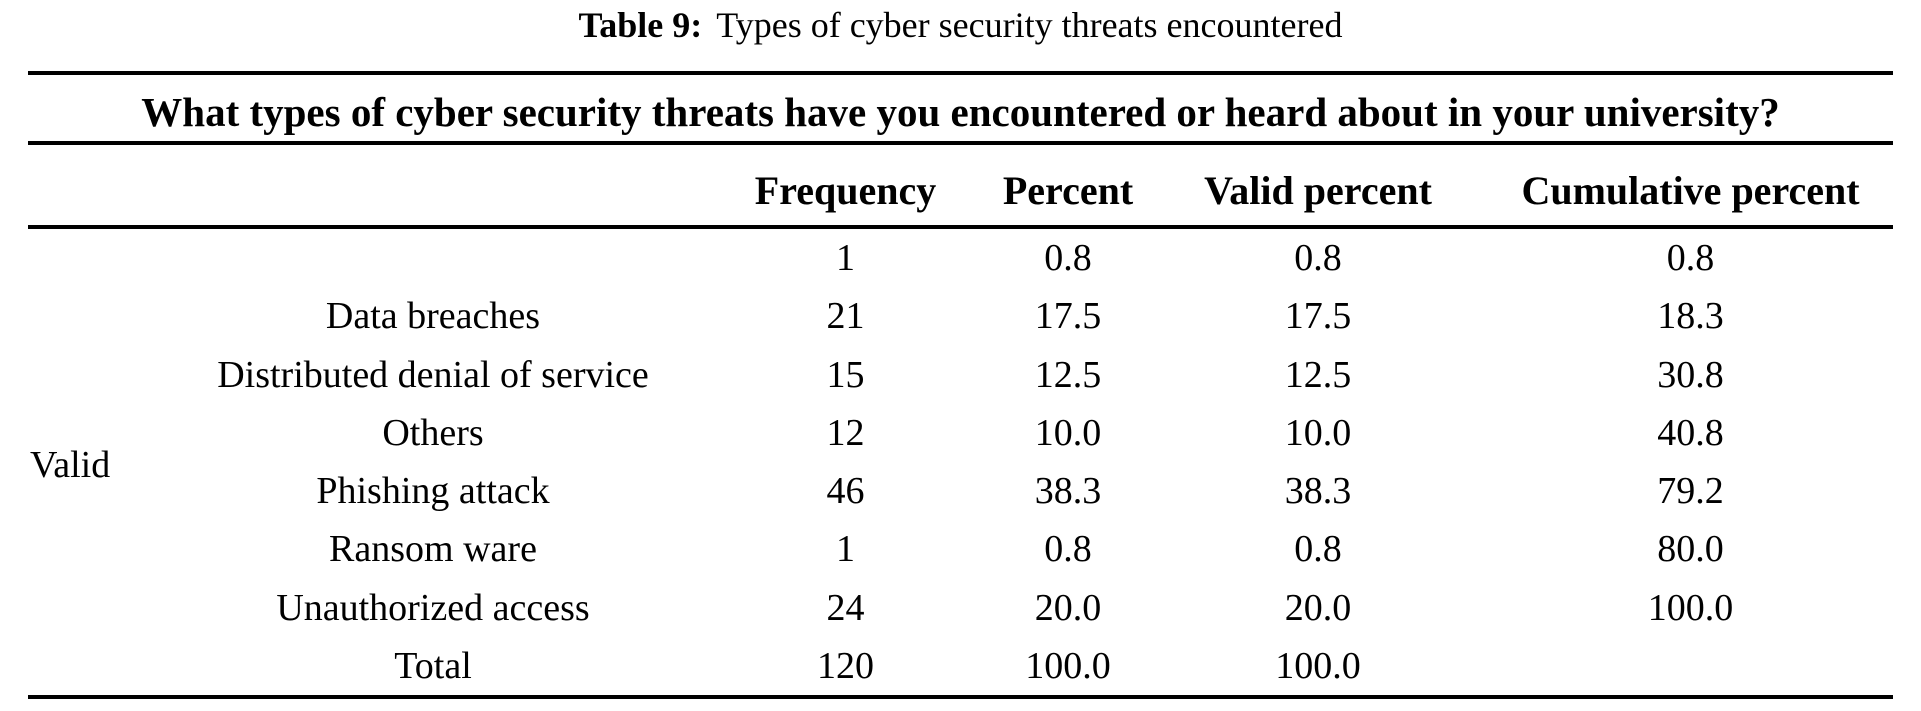 The width and height of the screenshot is (1921, 711). I want to click on frequency-value: 15, so click(845, 374).